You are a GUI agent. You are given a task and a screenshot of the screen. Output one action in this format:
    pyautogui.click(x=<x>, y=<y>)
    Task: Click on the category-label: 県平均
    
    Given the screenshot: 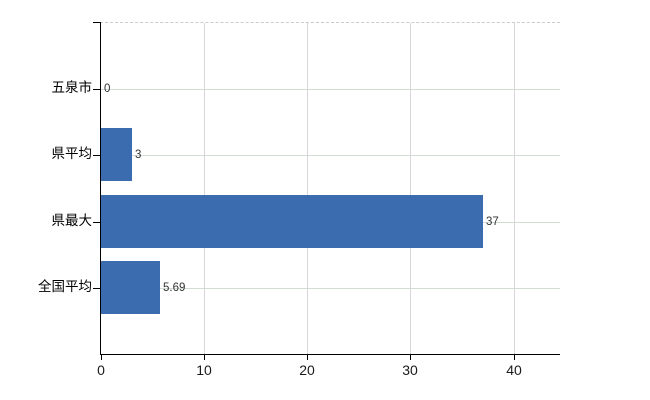 What is the action you would take?
    pyautogui.click(x=72, y=153)
    